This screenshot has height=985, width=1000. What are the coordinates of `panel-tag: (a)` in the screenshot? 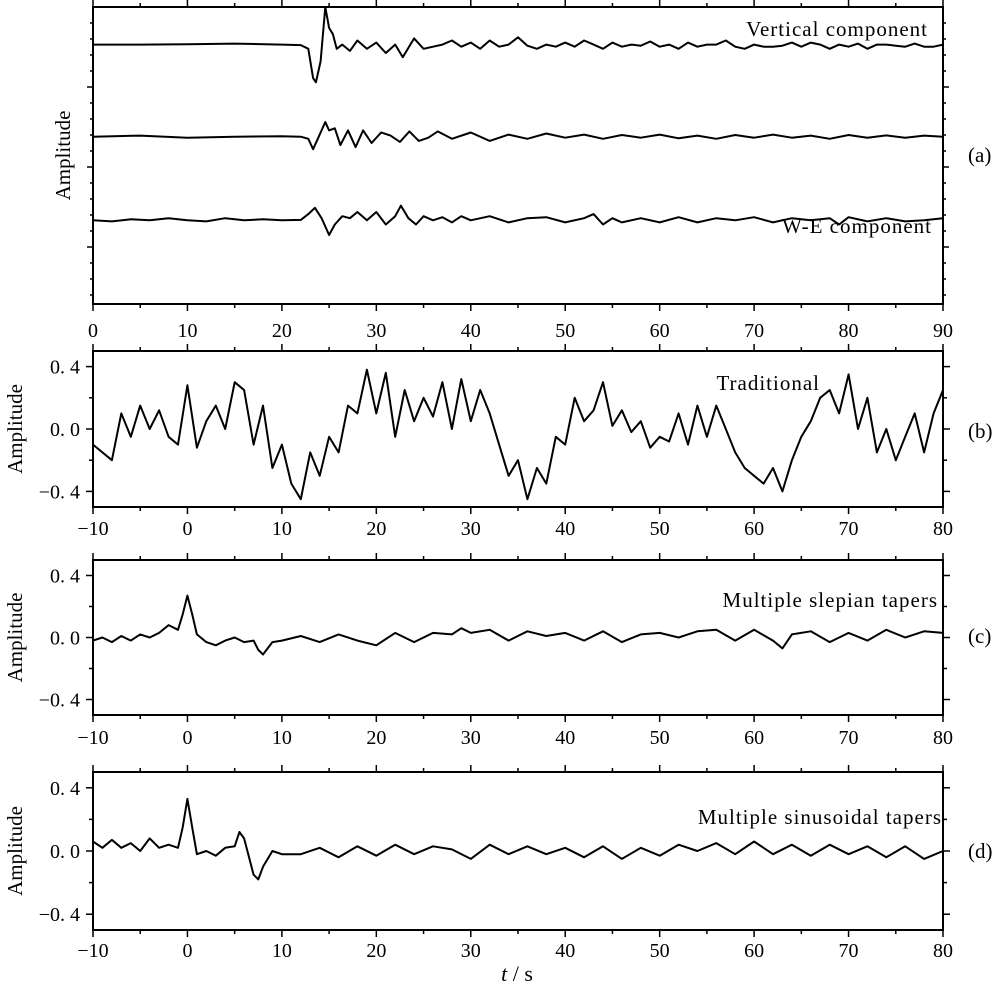 It's located at (979, 155).